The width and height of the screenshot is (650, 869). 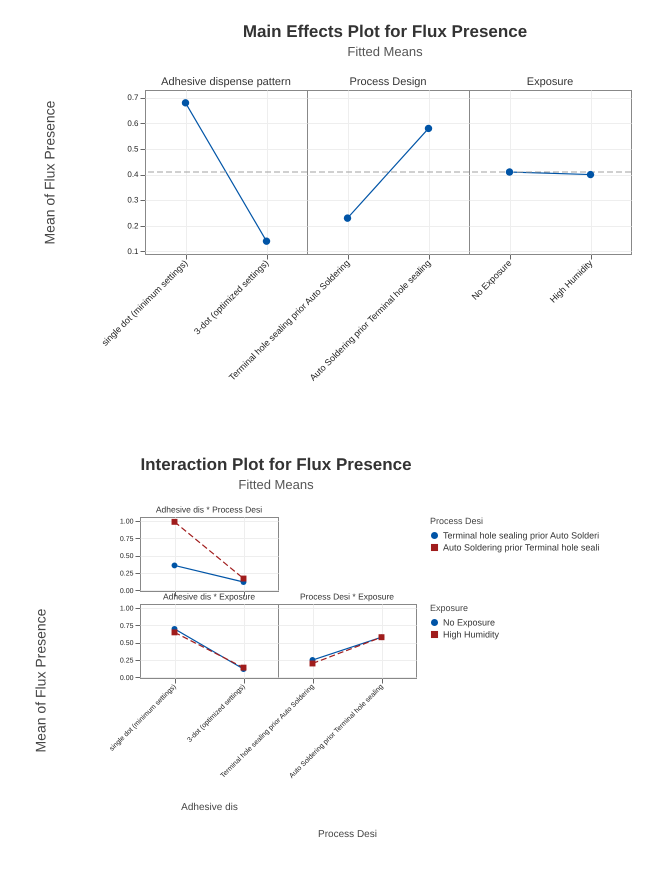 I want to click on chart-title: Adhesive dis * Exposure, so click(x=209, y=597).